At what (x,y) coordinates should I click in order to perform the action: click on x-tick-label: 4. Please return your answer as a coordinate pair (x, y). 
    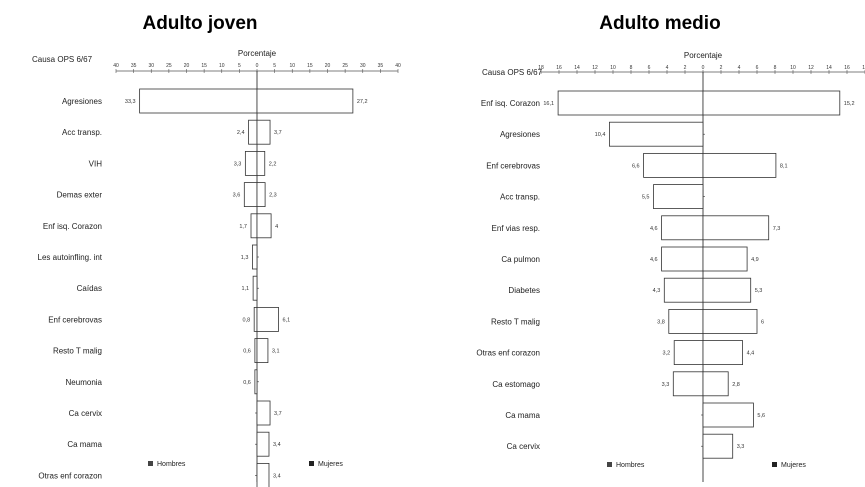
    Looking at the image, I should click on (667, 68).